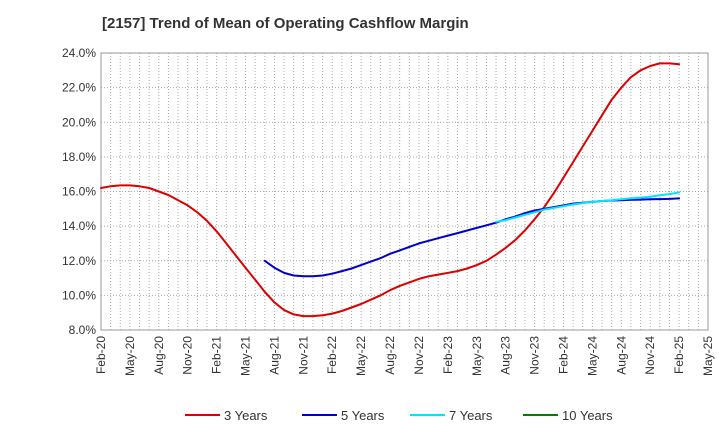 The height and width of the screenshot is (440, 720). I want to click on legend-label: 7 Years, so click(471, 415).